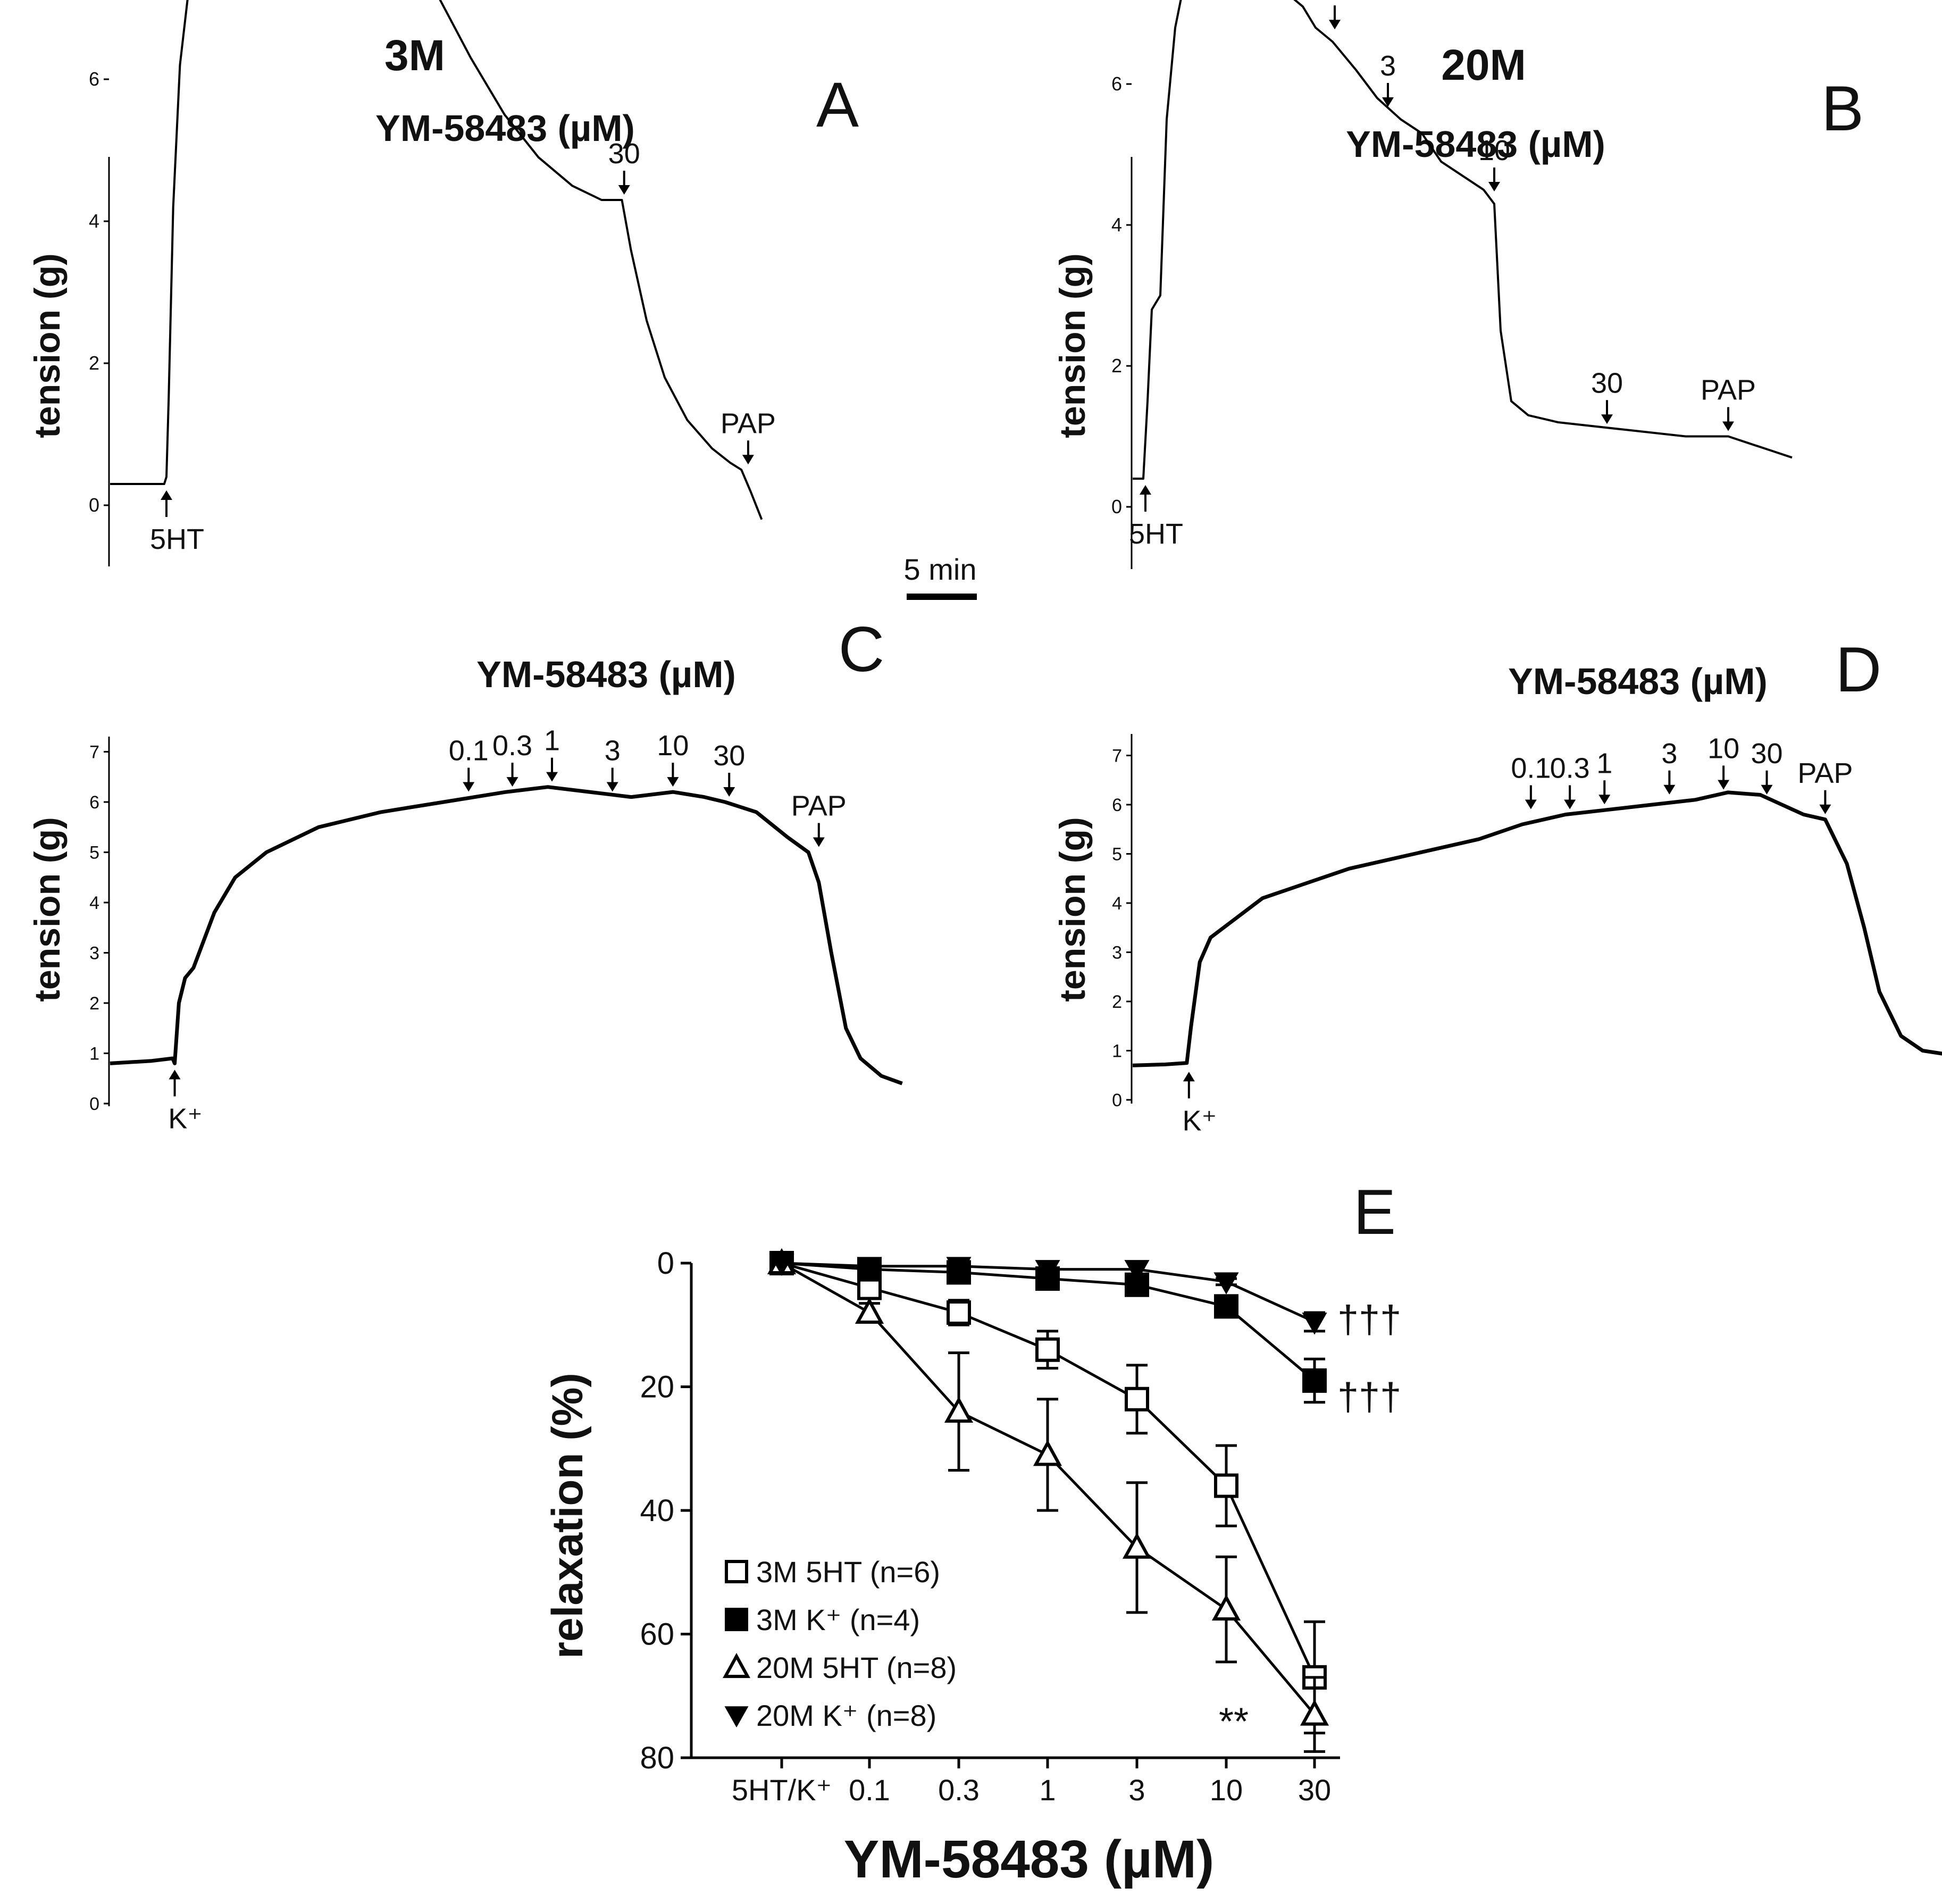 The height and width of the screenshot is (1904, 1942). Describe the element at coordinates (613, 751) in the screenshot. I see `panel-c-marker-label: 3` at that location.